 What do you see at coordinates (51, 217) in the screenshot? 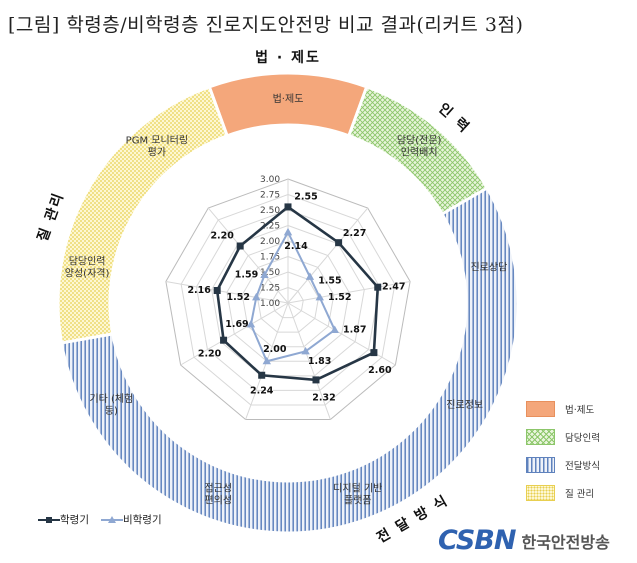
I see `group-label: 질 관리` at bounding box center [51, 217].